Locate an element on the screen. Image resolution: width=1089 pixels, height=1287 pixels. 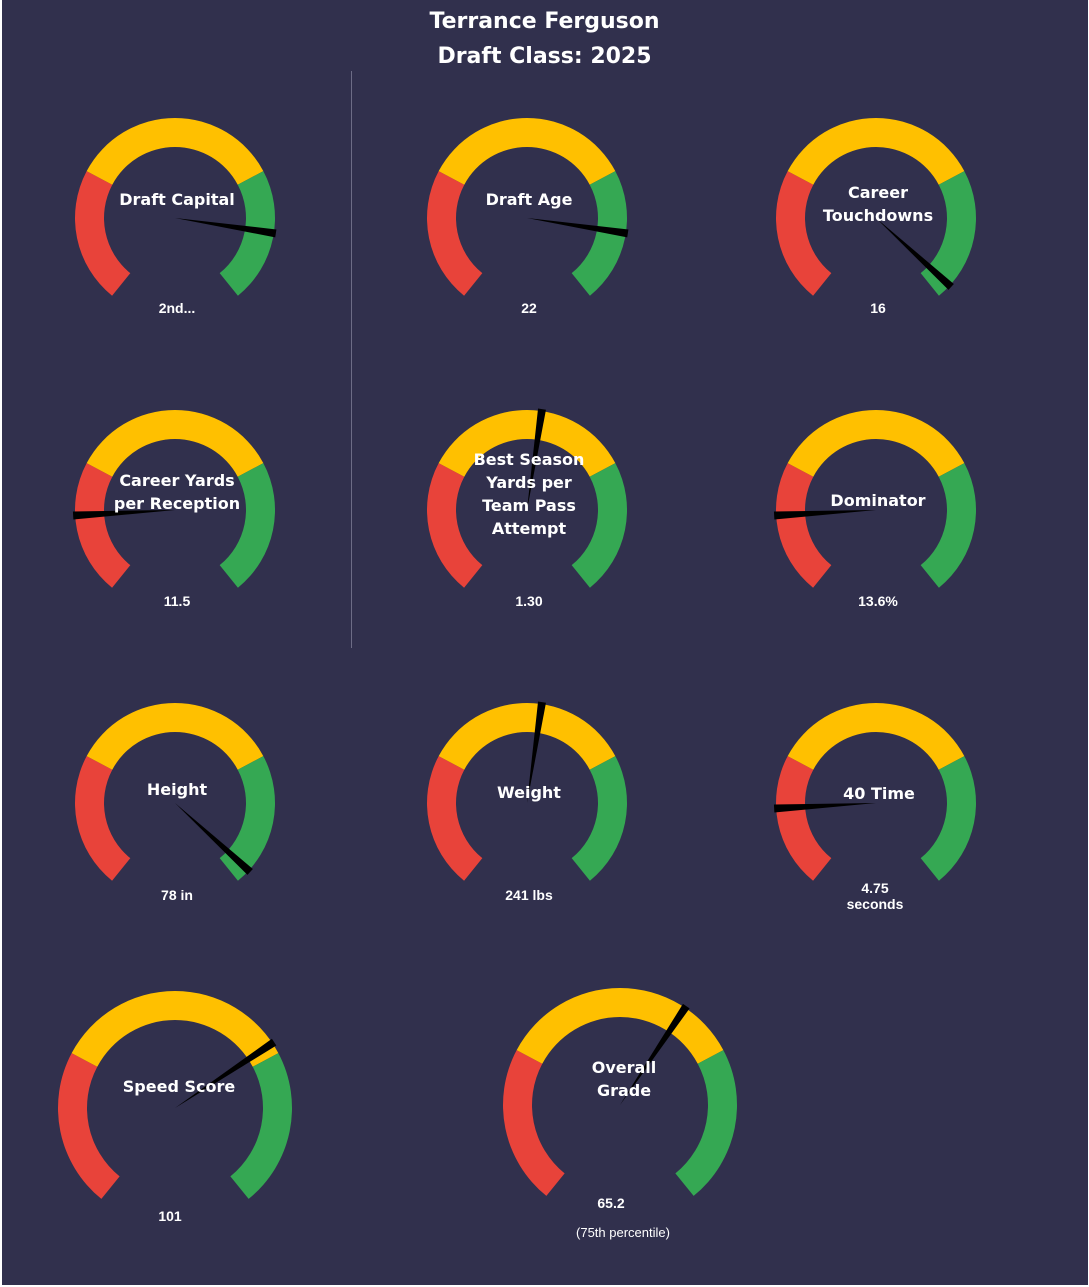
gauge-height: Height 78 in is located at coordinates (175, 802).